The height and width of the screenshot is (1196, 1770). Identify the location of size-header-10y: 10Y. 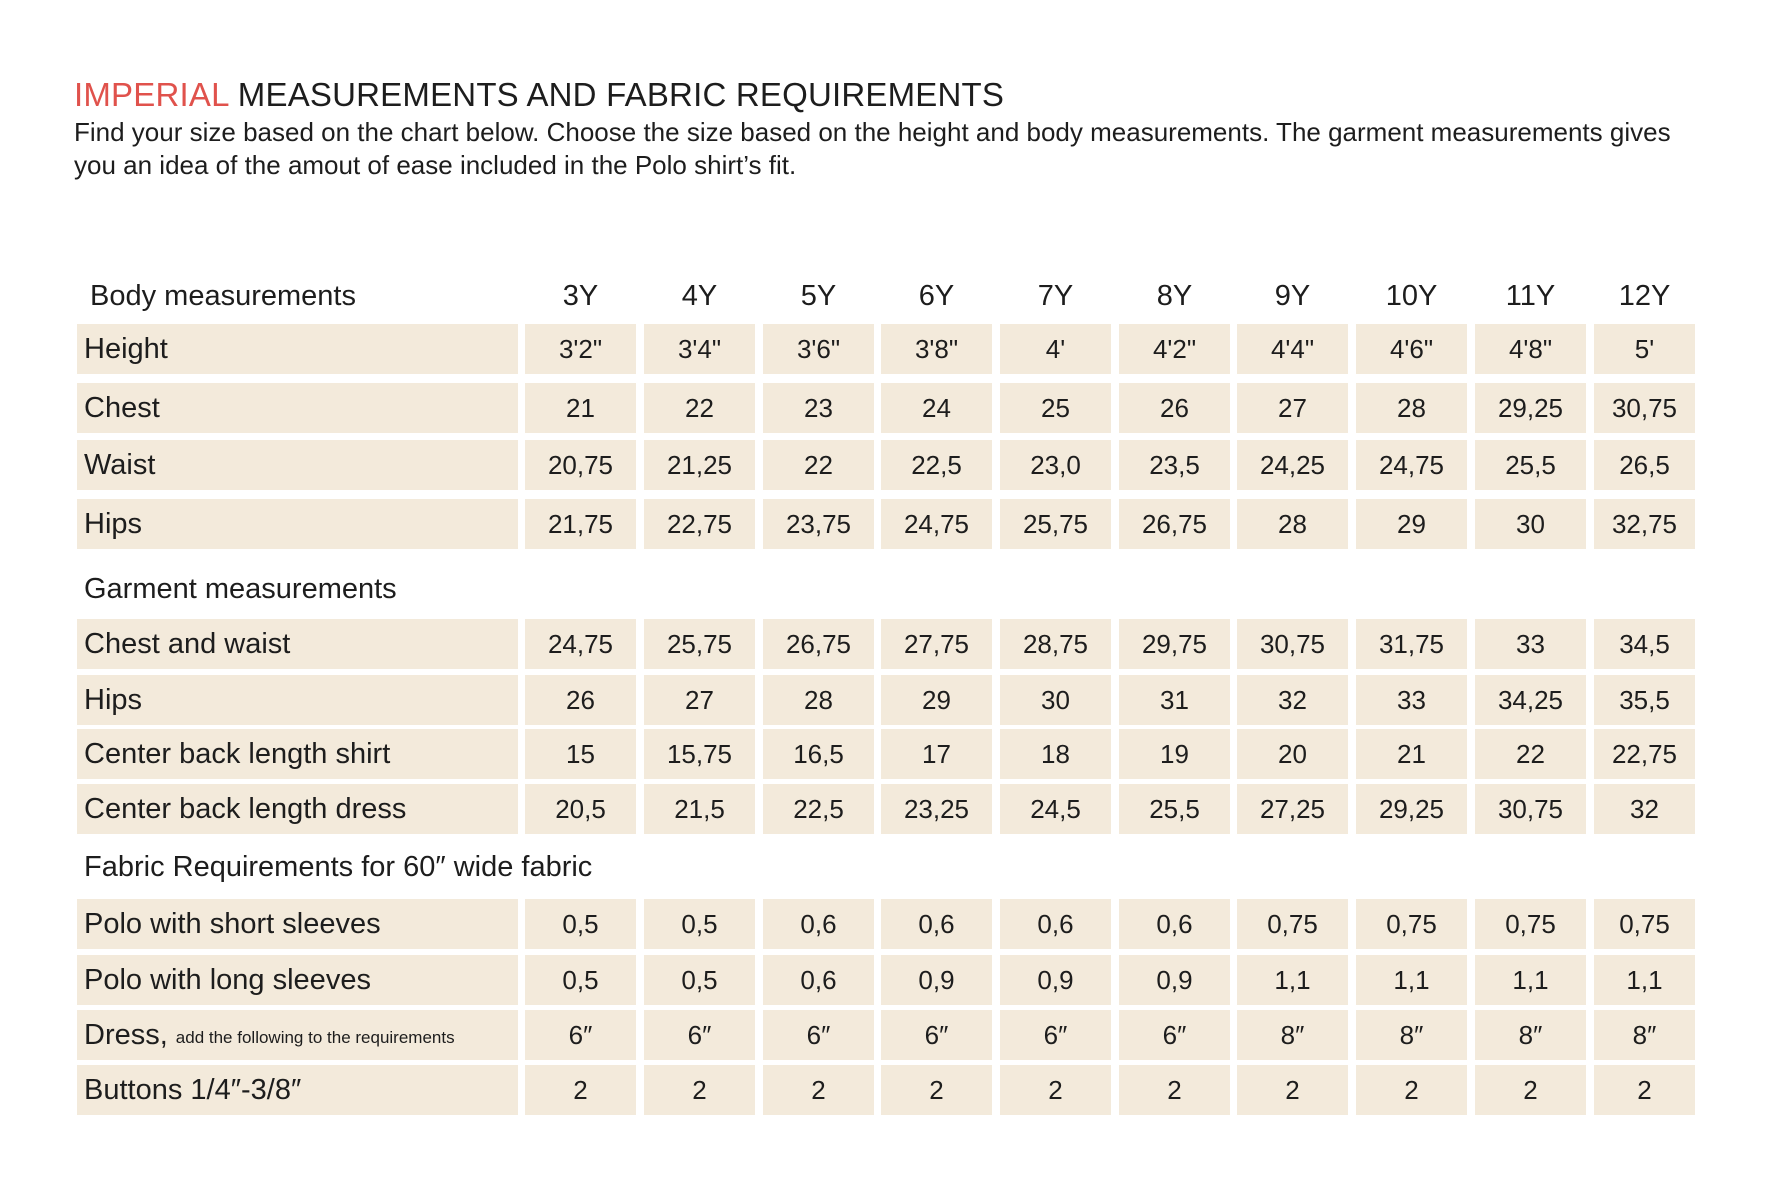
(1411, 296).